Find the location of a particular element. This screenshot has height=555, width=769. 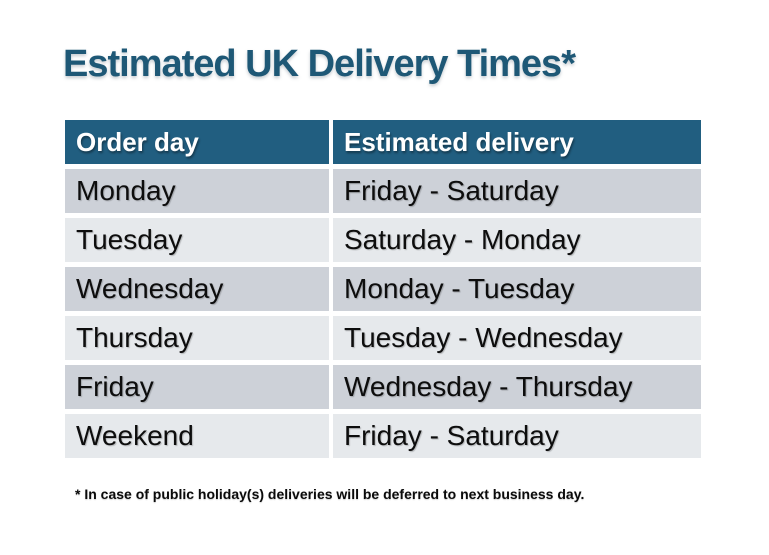

cell-order-day-tuesday: Tuesday is located at coordinates (197, 240).